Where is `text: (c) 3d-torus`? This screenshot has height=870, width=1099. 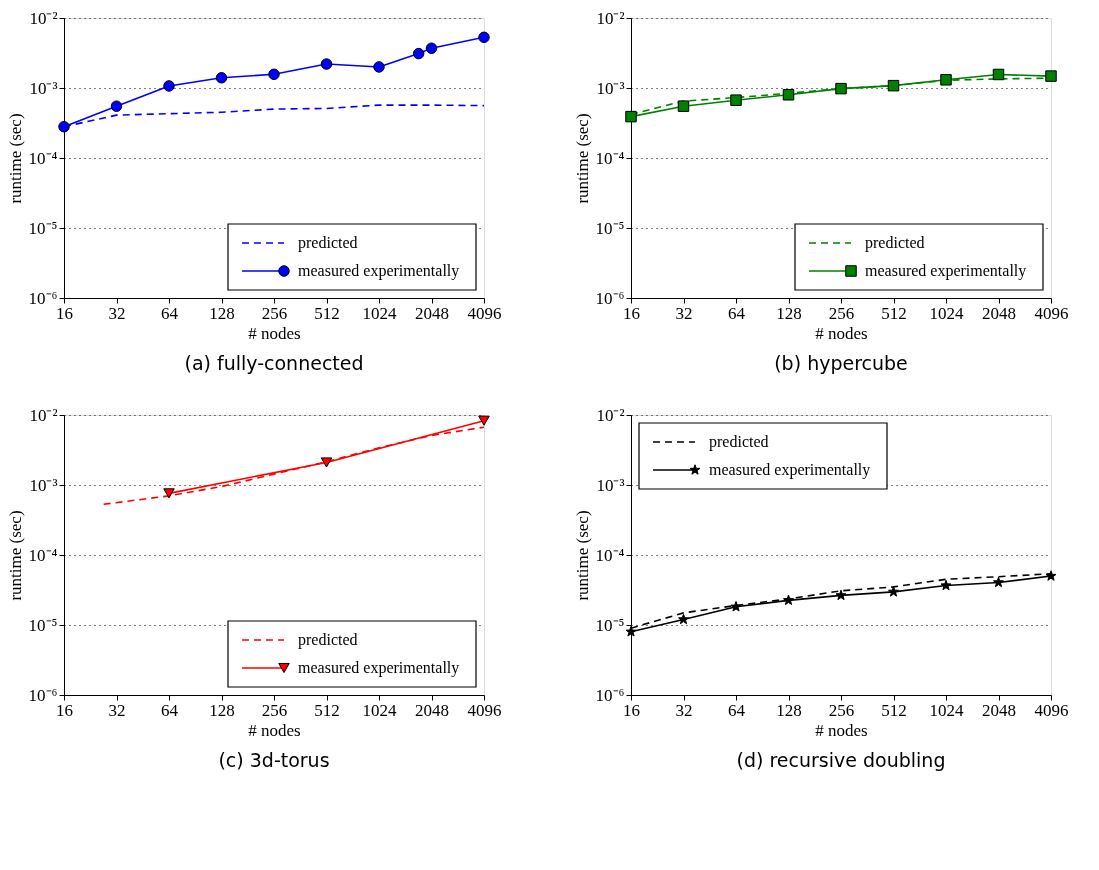
text: (c) 3d-torus is located at coordinates (274, 760).